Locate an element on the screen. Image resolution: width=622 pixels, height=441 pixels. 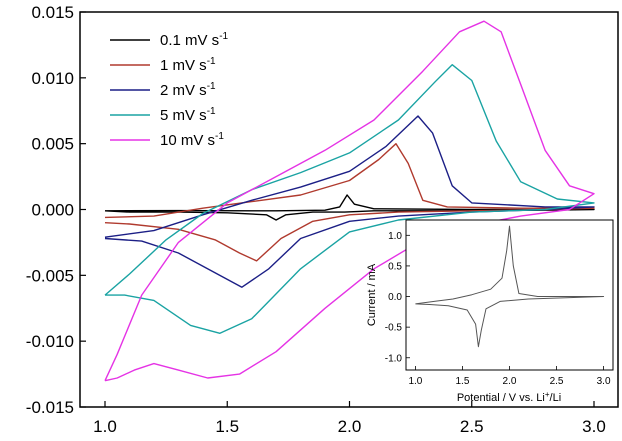
inset-y-tick-label: 0.0 is located at coordinates (395, 297).